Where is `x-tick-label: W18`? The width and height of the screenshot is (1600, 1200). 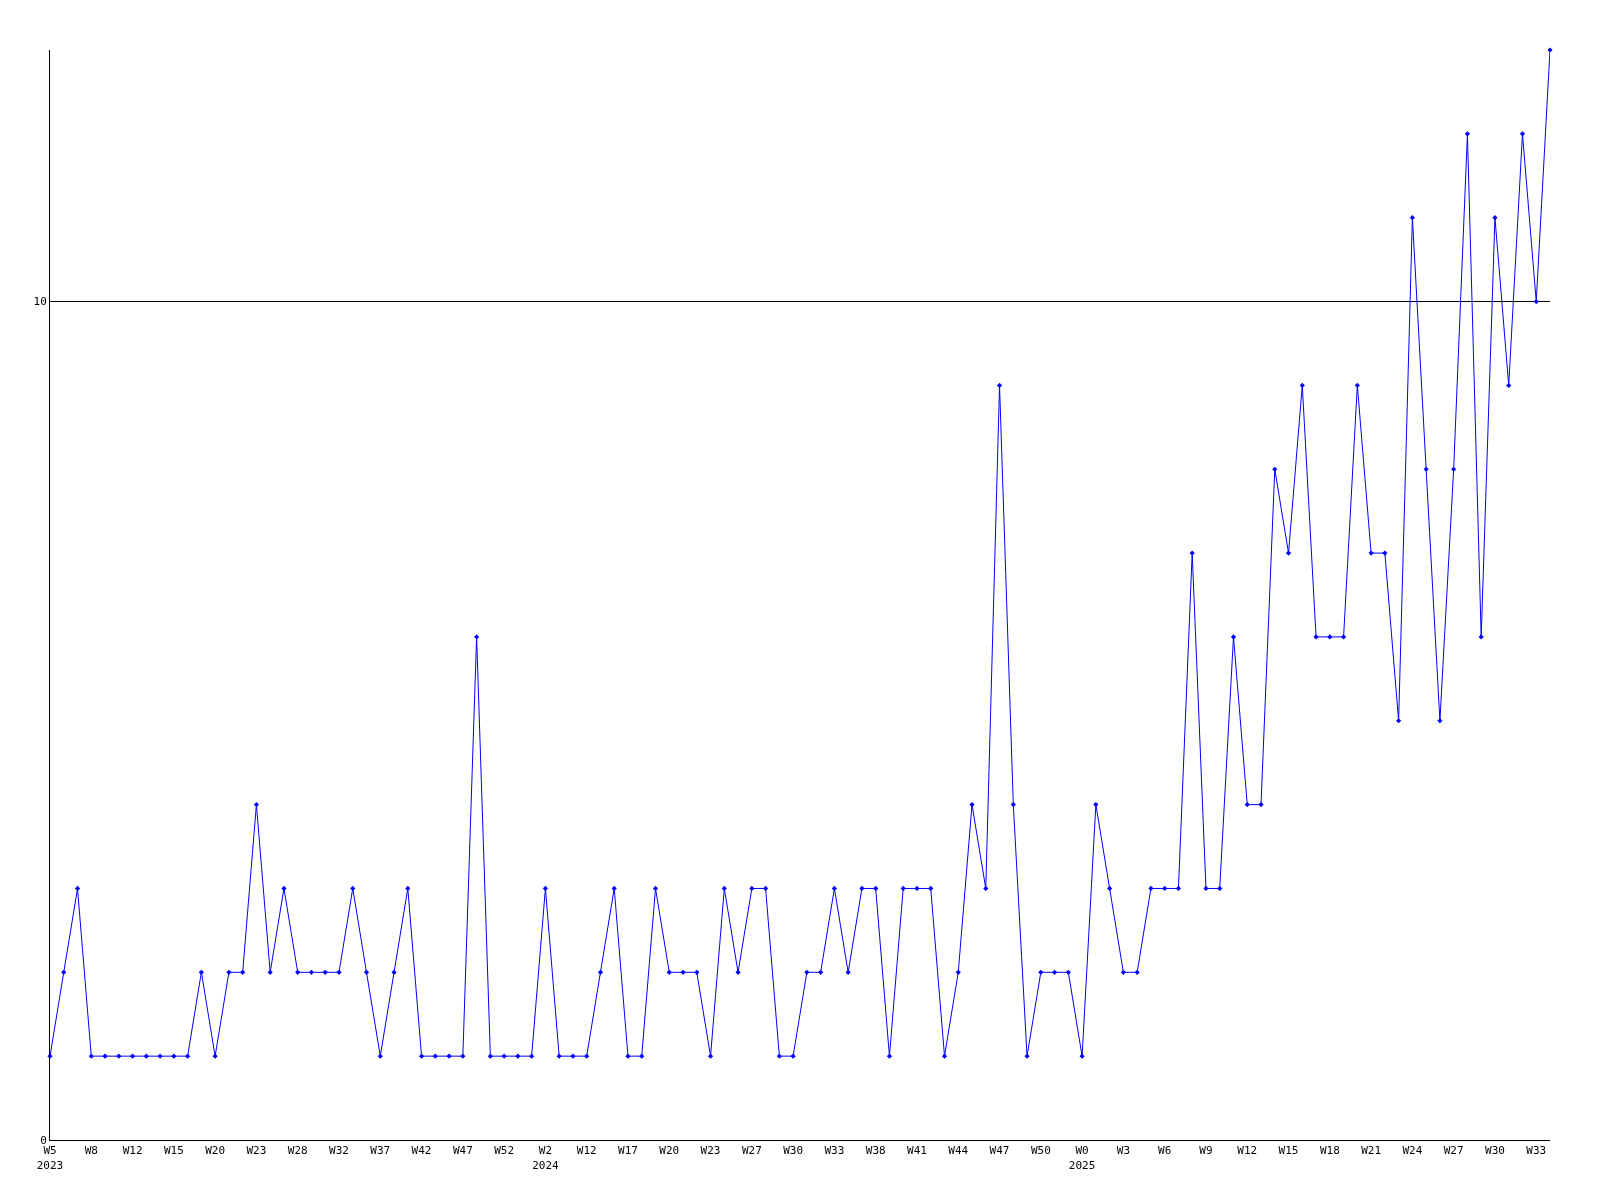 x-tick-label: W18 is located at coordinates (1329, 1151).